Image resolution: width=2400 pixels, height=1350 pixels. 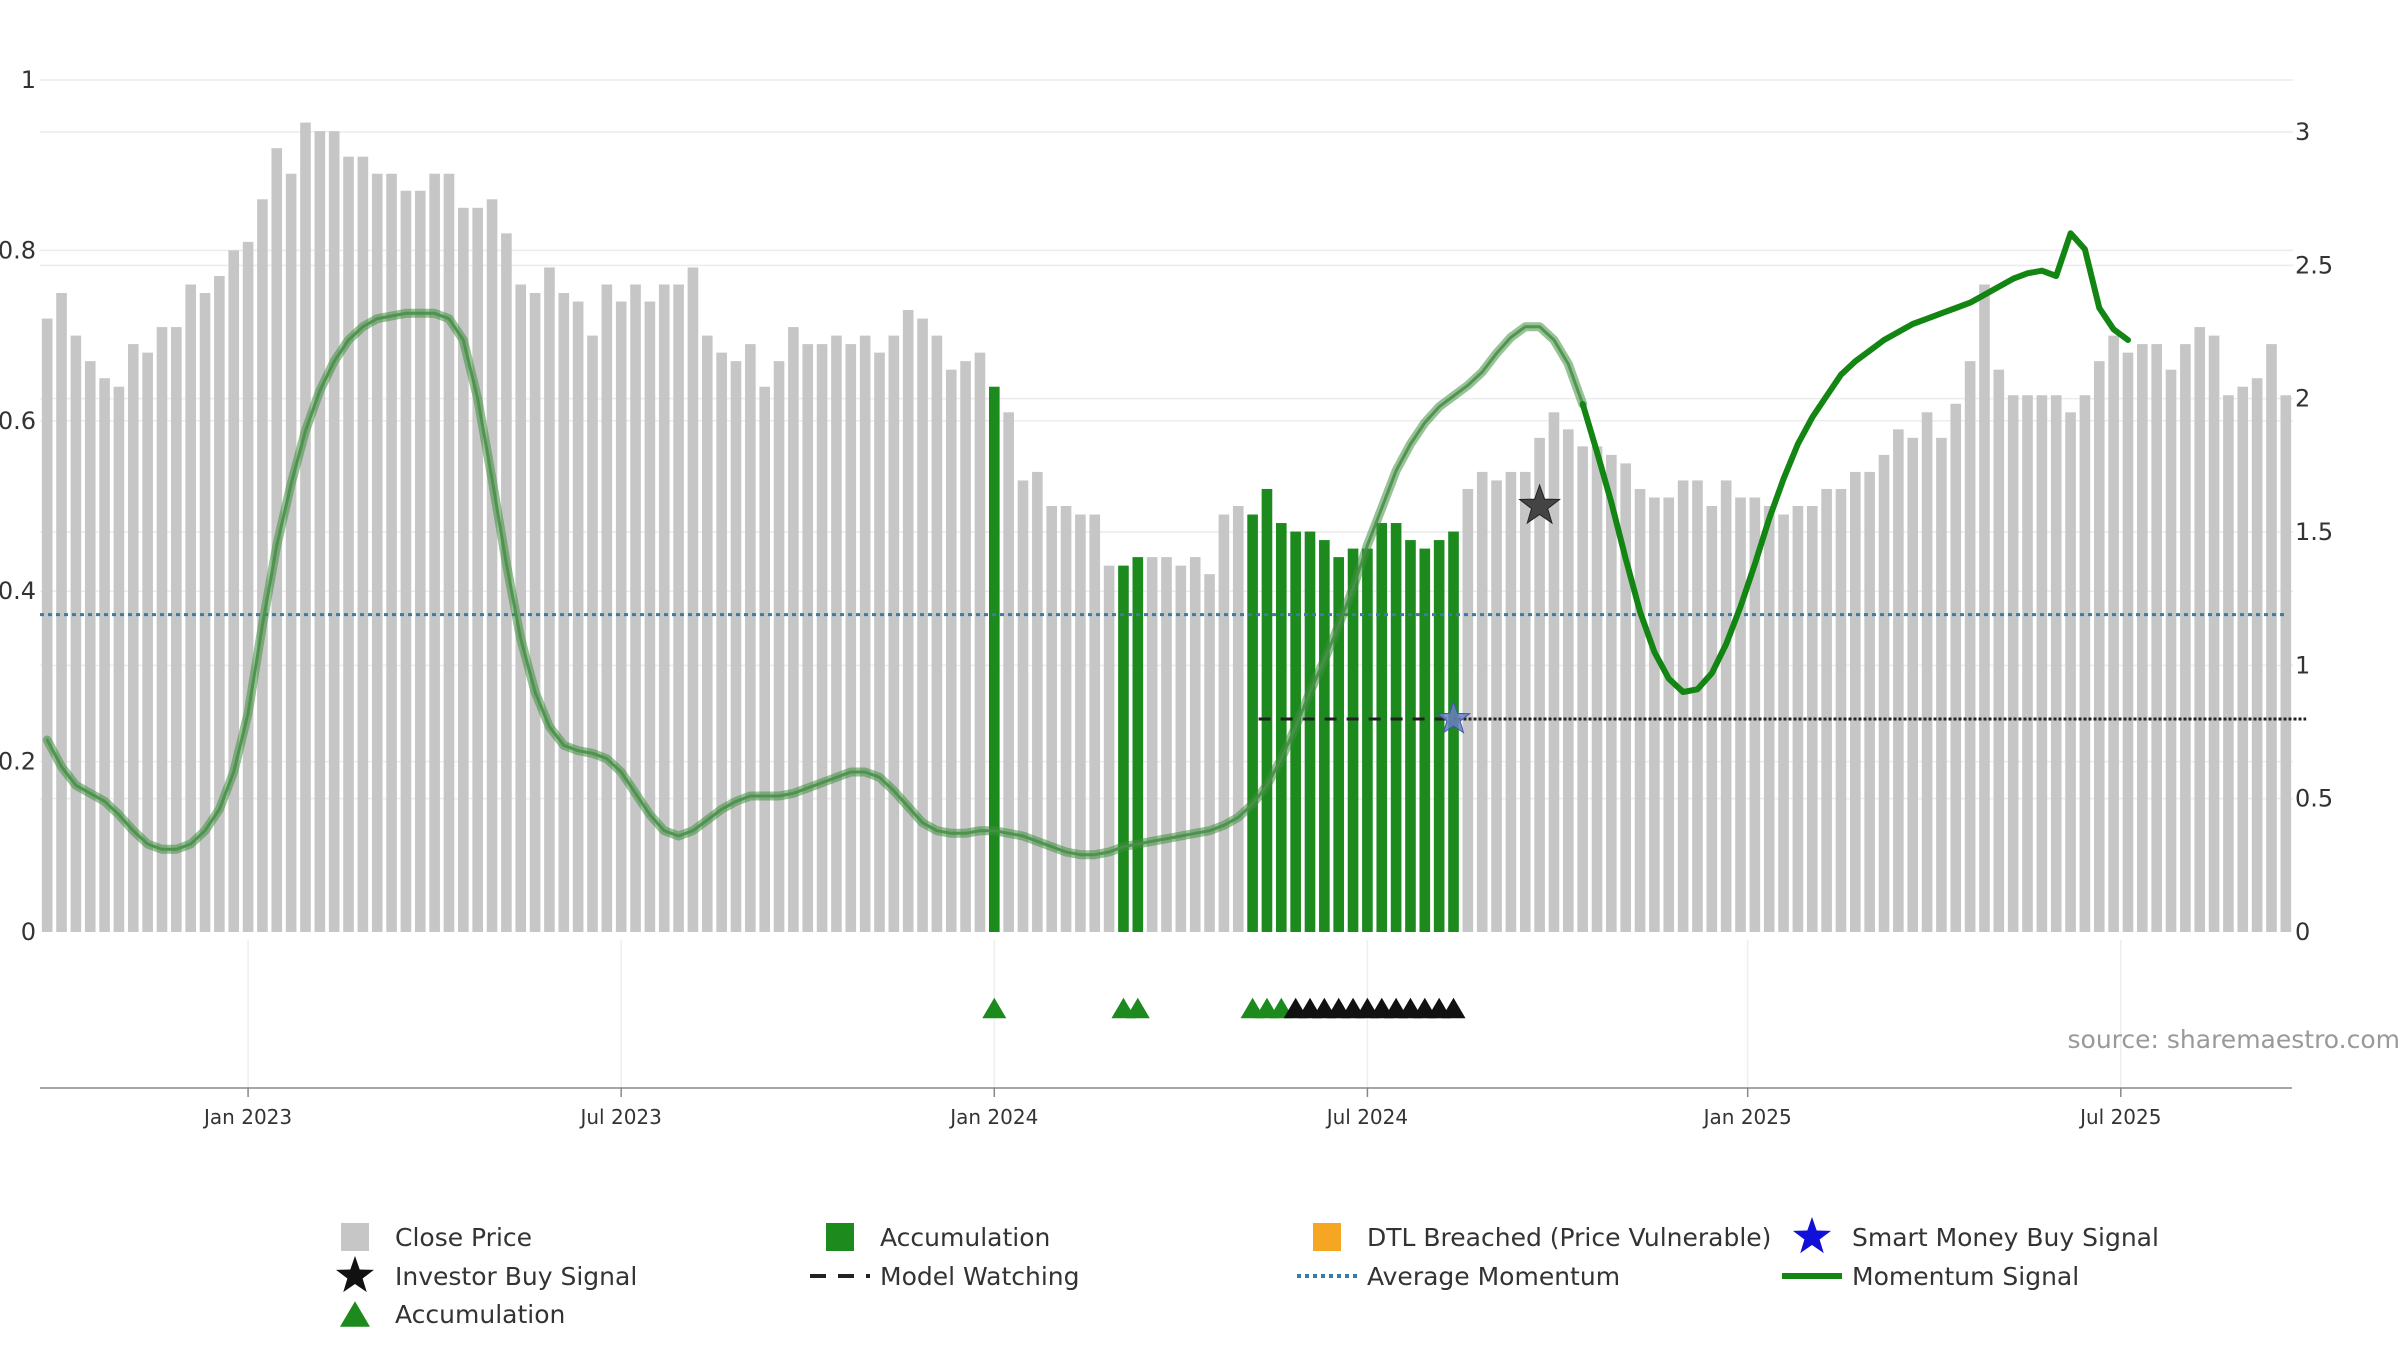 I want to click on x-axis-tick: Jul 2025, so click(x=2119, y=1117).